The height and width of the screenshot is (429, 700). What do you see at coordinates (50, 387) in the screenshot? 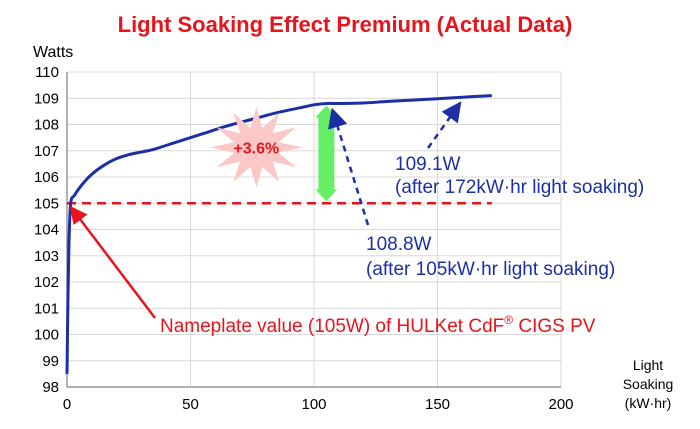
I see `y-tick-label: 98` at bounding box center [50, 387].